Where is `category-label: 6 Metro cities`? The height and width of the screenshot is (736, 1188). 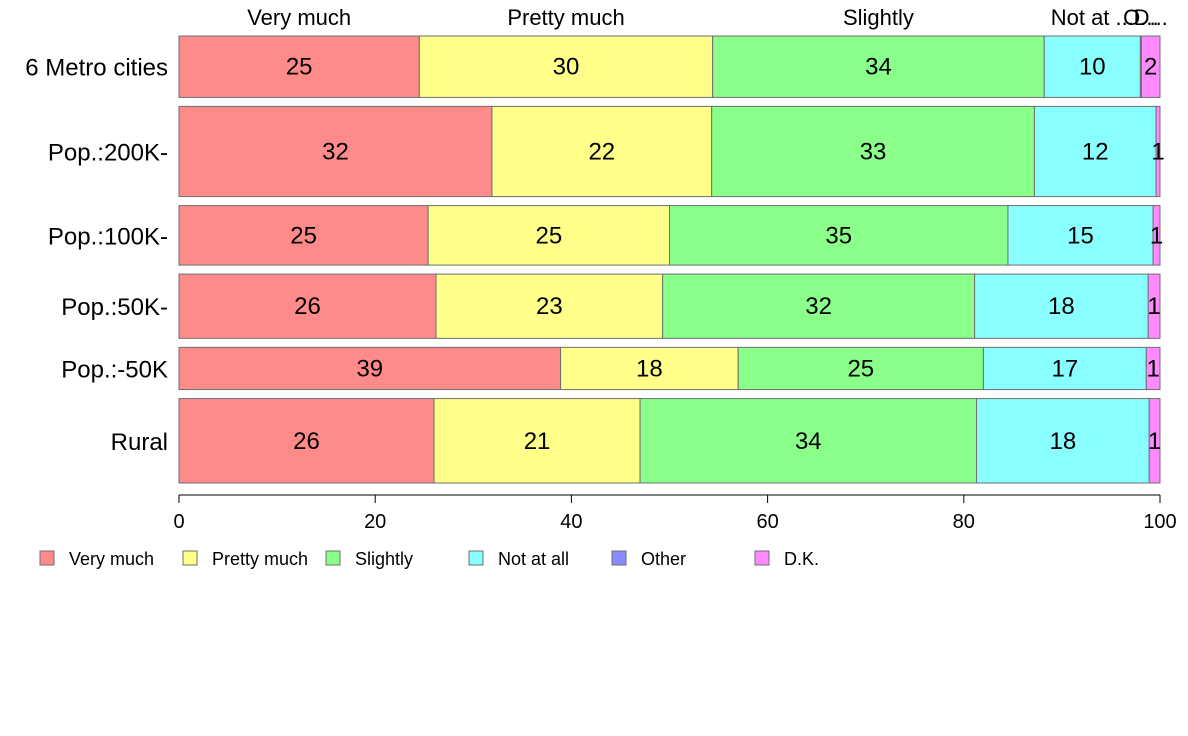 category-label: 6 Metro cities is located at coordinates (96, 68).